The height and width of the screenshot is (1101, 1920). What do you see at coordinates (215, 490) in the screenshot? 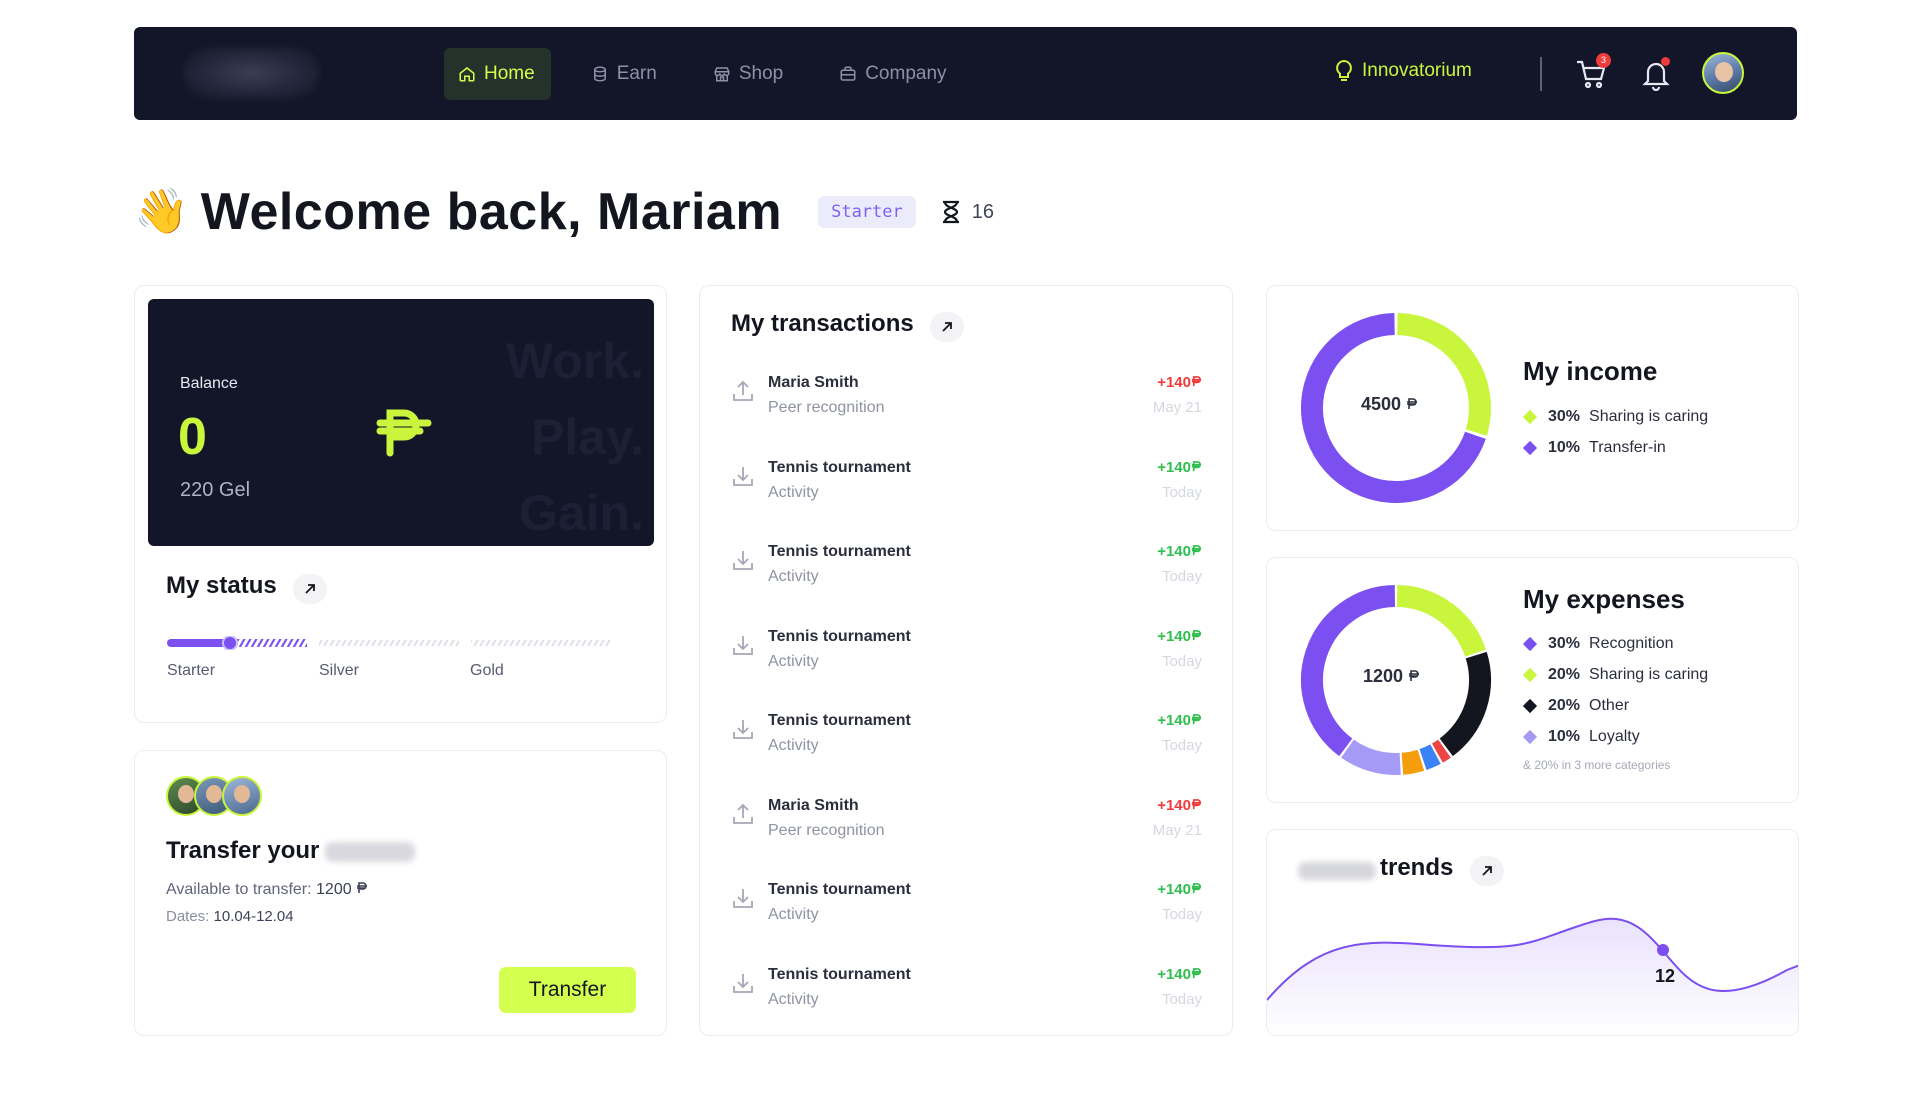
I see `balance-fiat: 220 Gel` at bounding box center [215, 490].